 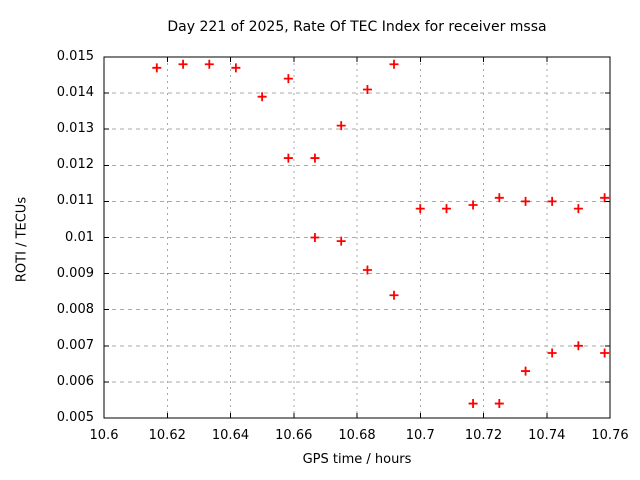 What do you see at coordinates (294, 435) in the screenshot?
I see `x-tick-label: 10.66` at bounding box center [294, 435].